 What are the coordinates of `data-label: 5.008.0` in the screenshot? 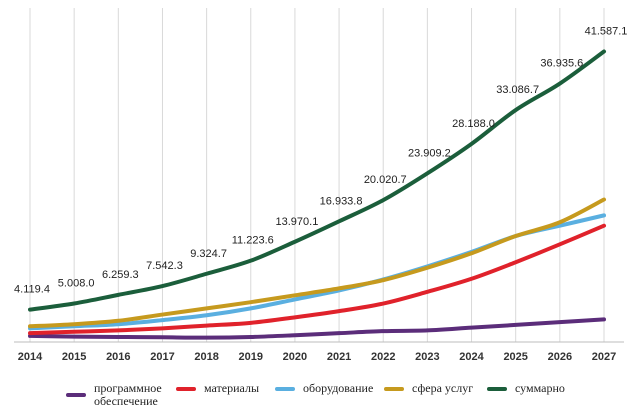 It's located at (76, 284).